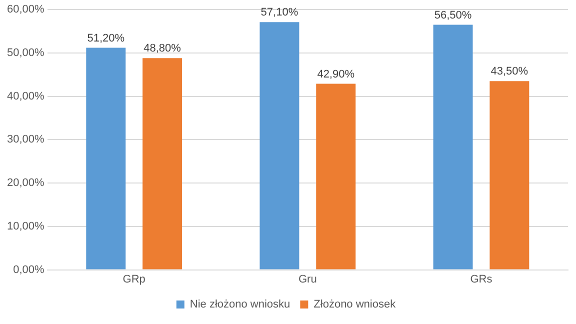 The image size is (576, 324). What do you see at coordinates (134, 279) in the screenshot?
I see `x-tick-label: GRp` at bounding box center [134, 279].